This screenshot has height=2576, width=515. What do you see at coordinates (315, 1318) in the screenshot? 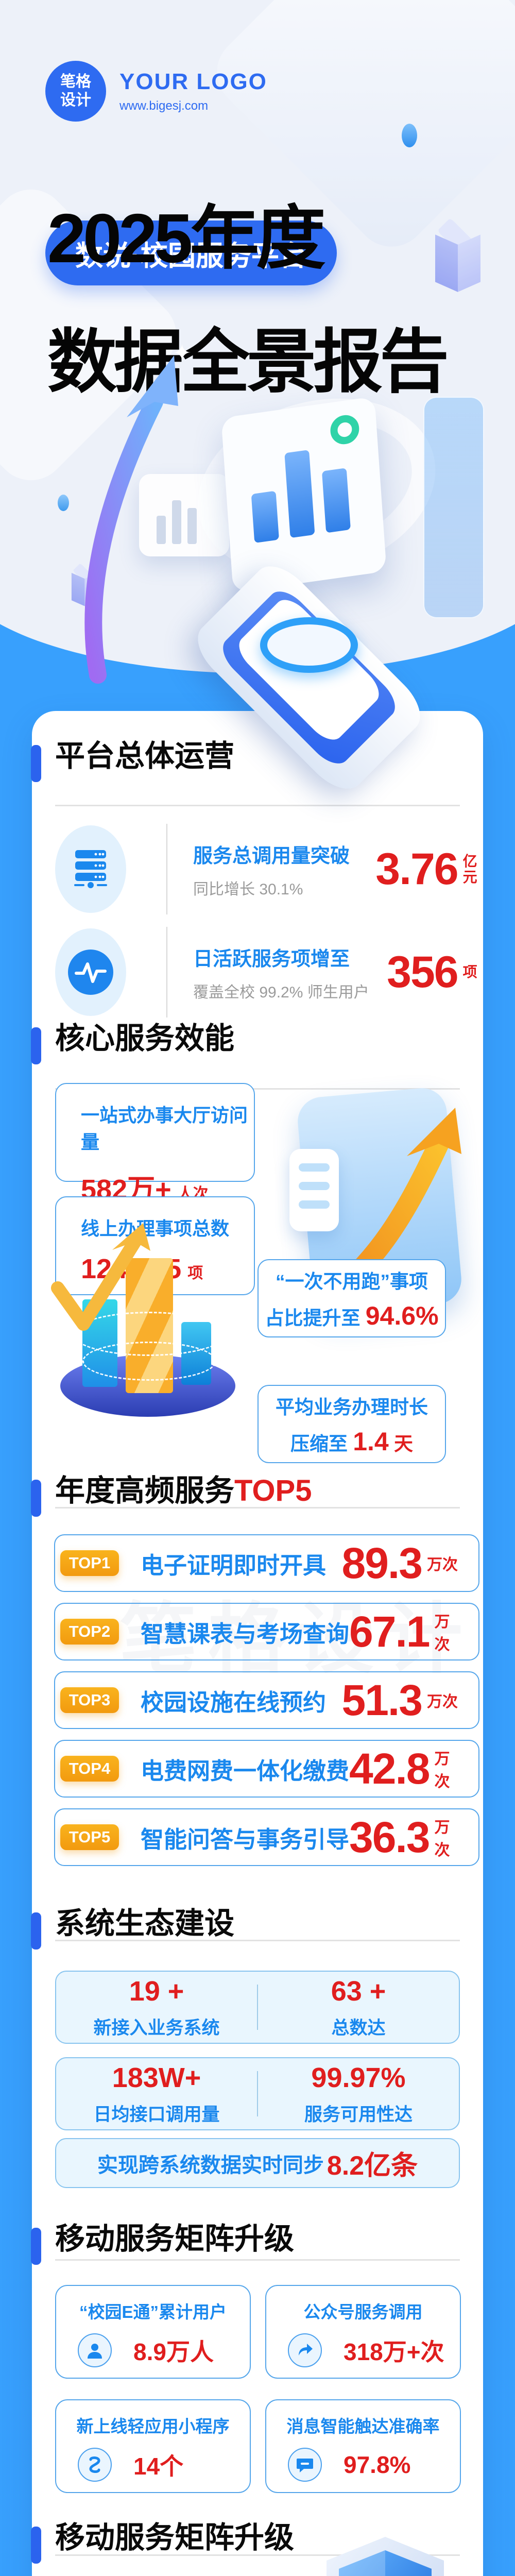
I see `highlight-pre: 占比提升至` at bounding box center [315, 1318].